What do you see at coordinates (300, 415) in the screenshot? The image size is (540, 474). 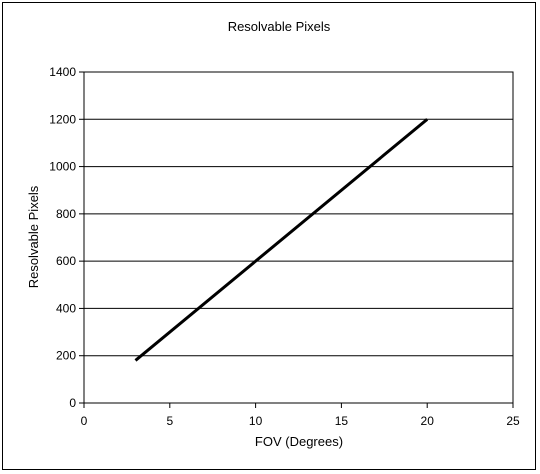 I see `x-axis-ticks: 0 5 10 15 20 25` at bounding box center [300, 415].